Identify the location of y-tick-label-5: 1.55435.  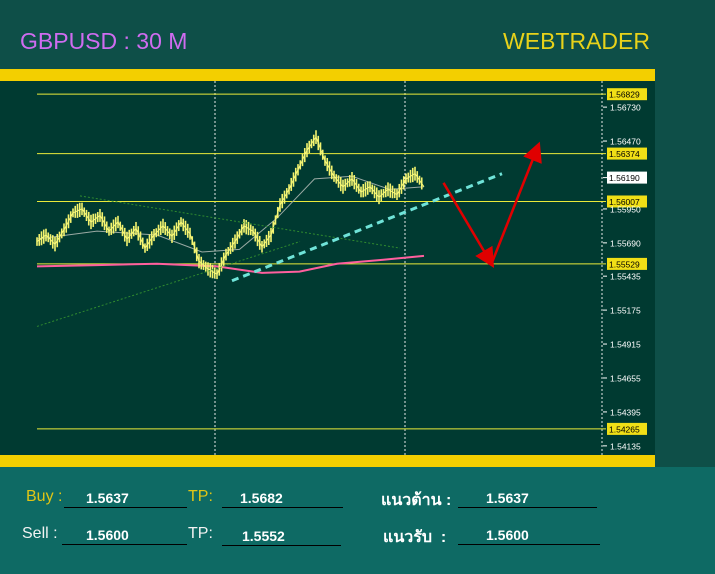
(625, 277).